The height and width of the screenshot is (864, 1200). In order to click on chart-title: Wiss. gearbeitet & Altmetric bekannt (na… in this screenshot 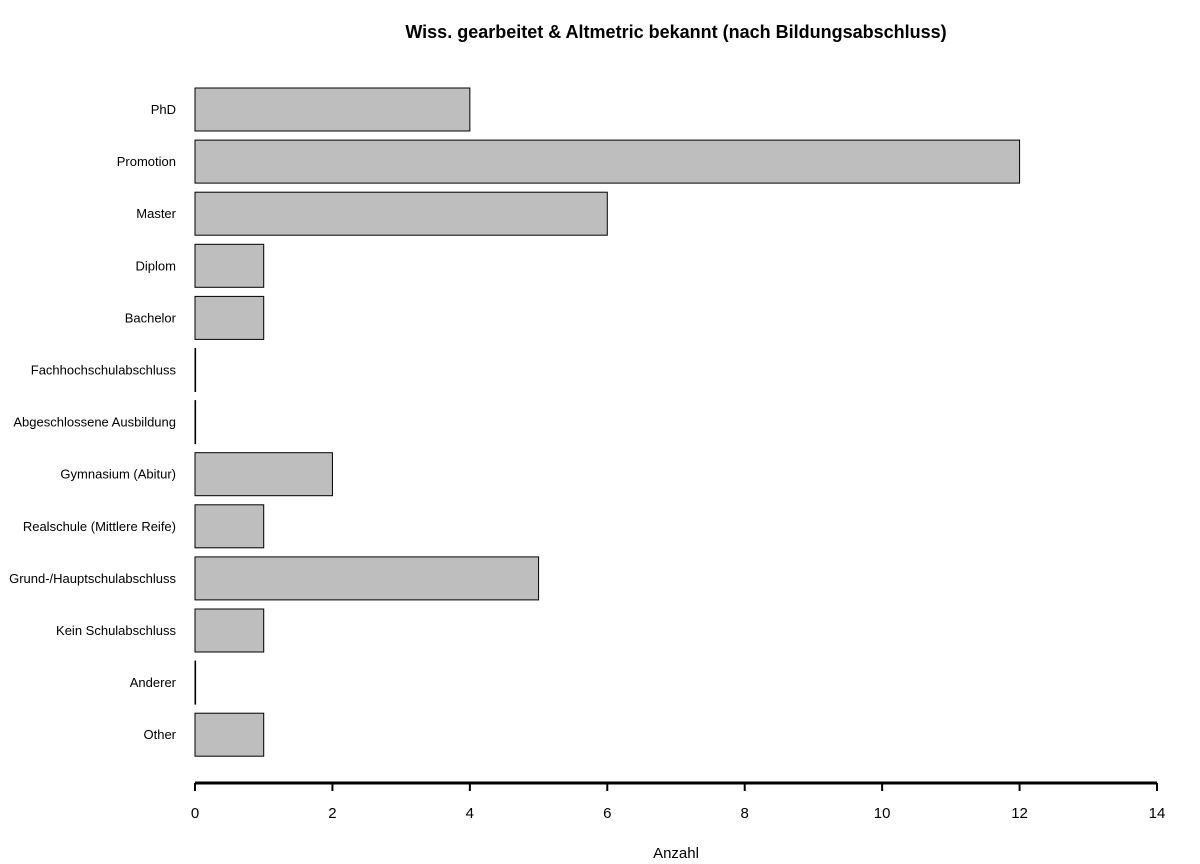, I will do `click(675, 32)`.